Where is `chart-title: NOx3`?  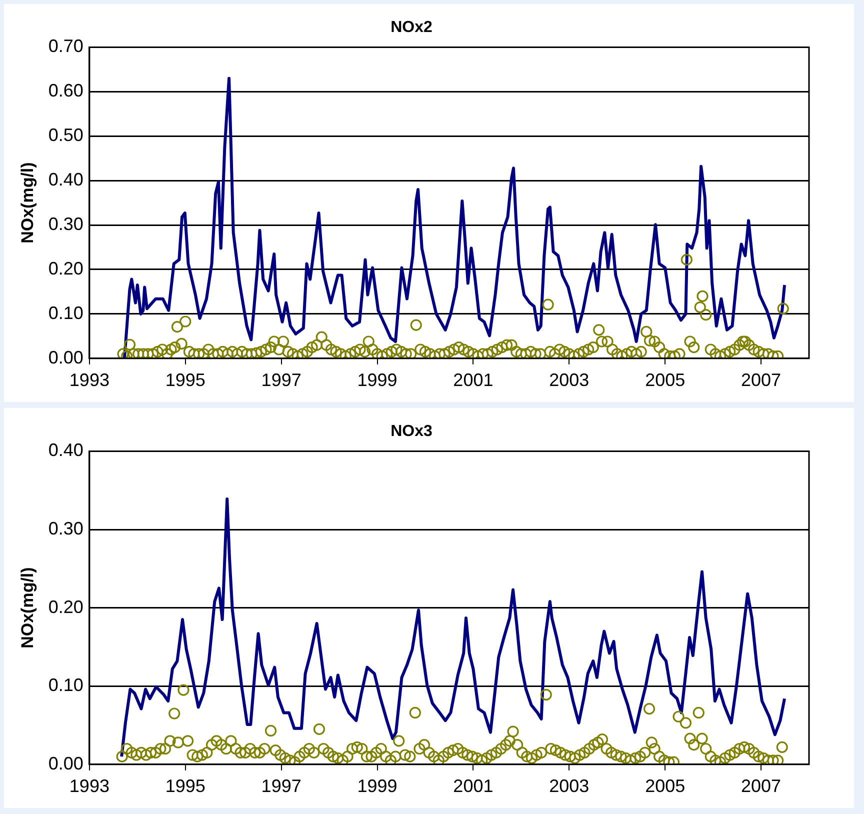
chart-title: NOx3 is located at coordinates (411, 431).